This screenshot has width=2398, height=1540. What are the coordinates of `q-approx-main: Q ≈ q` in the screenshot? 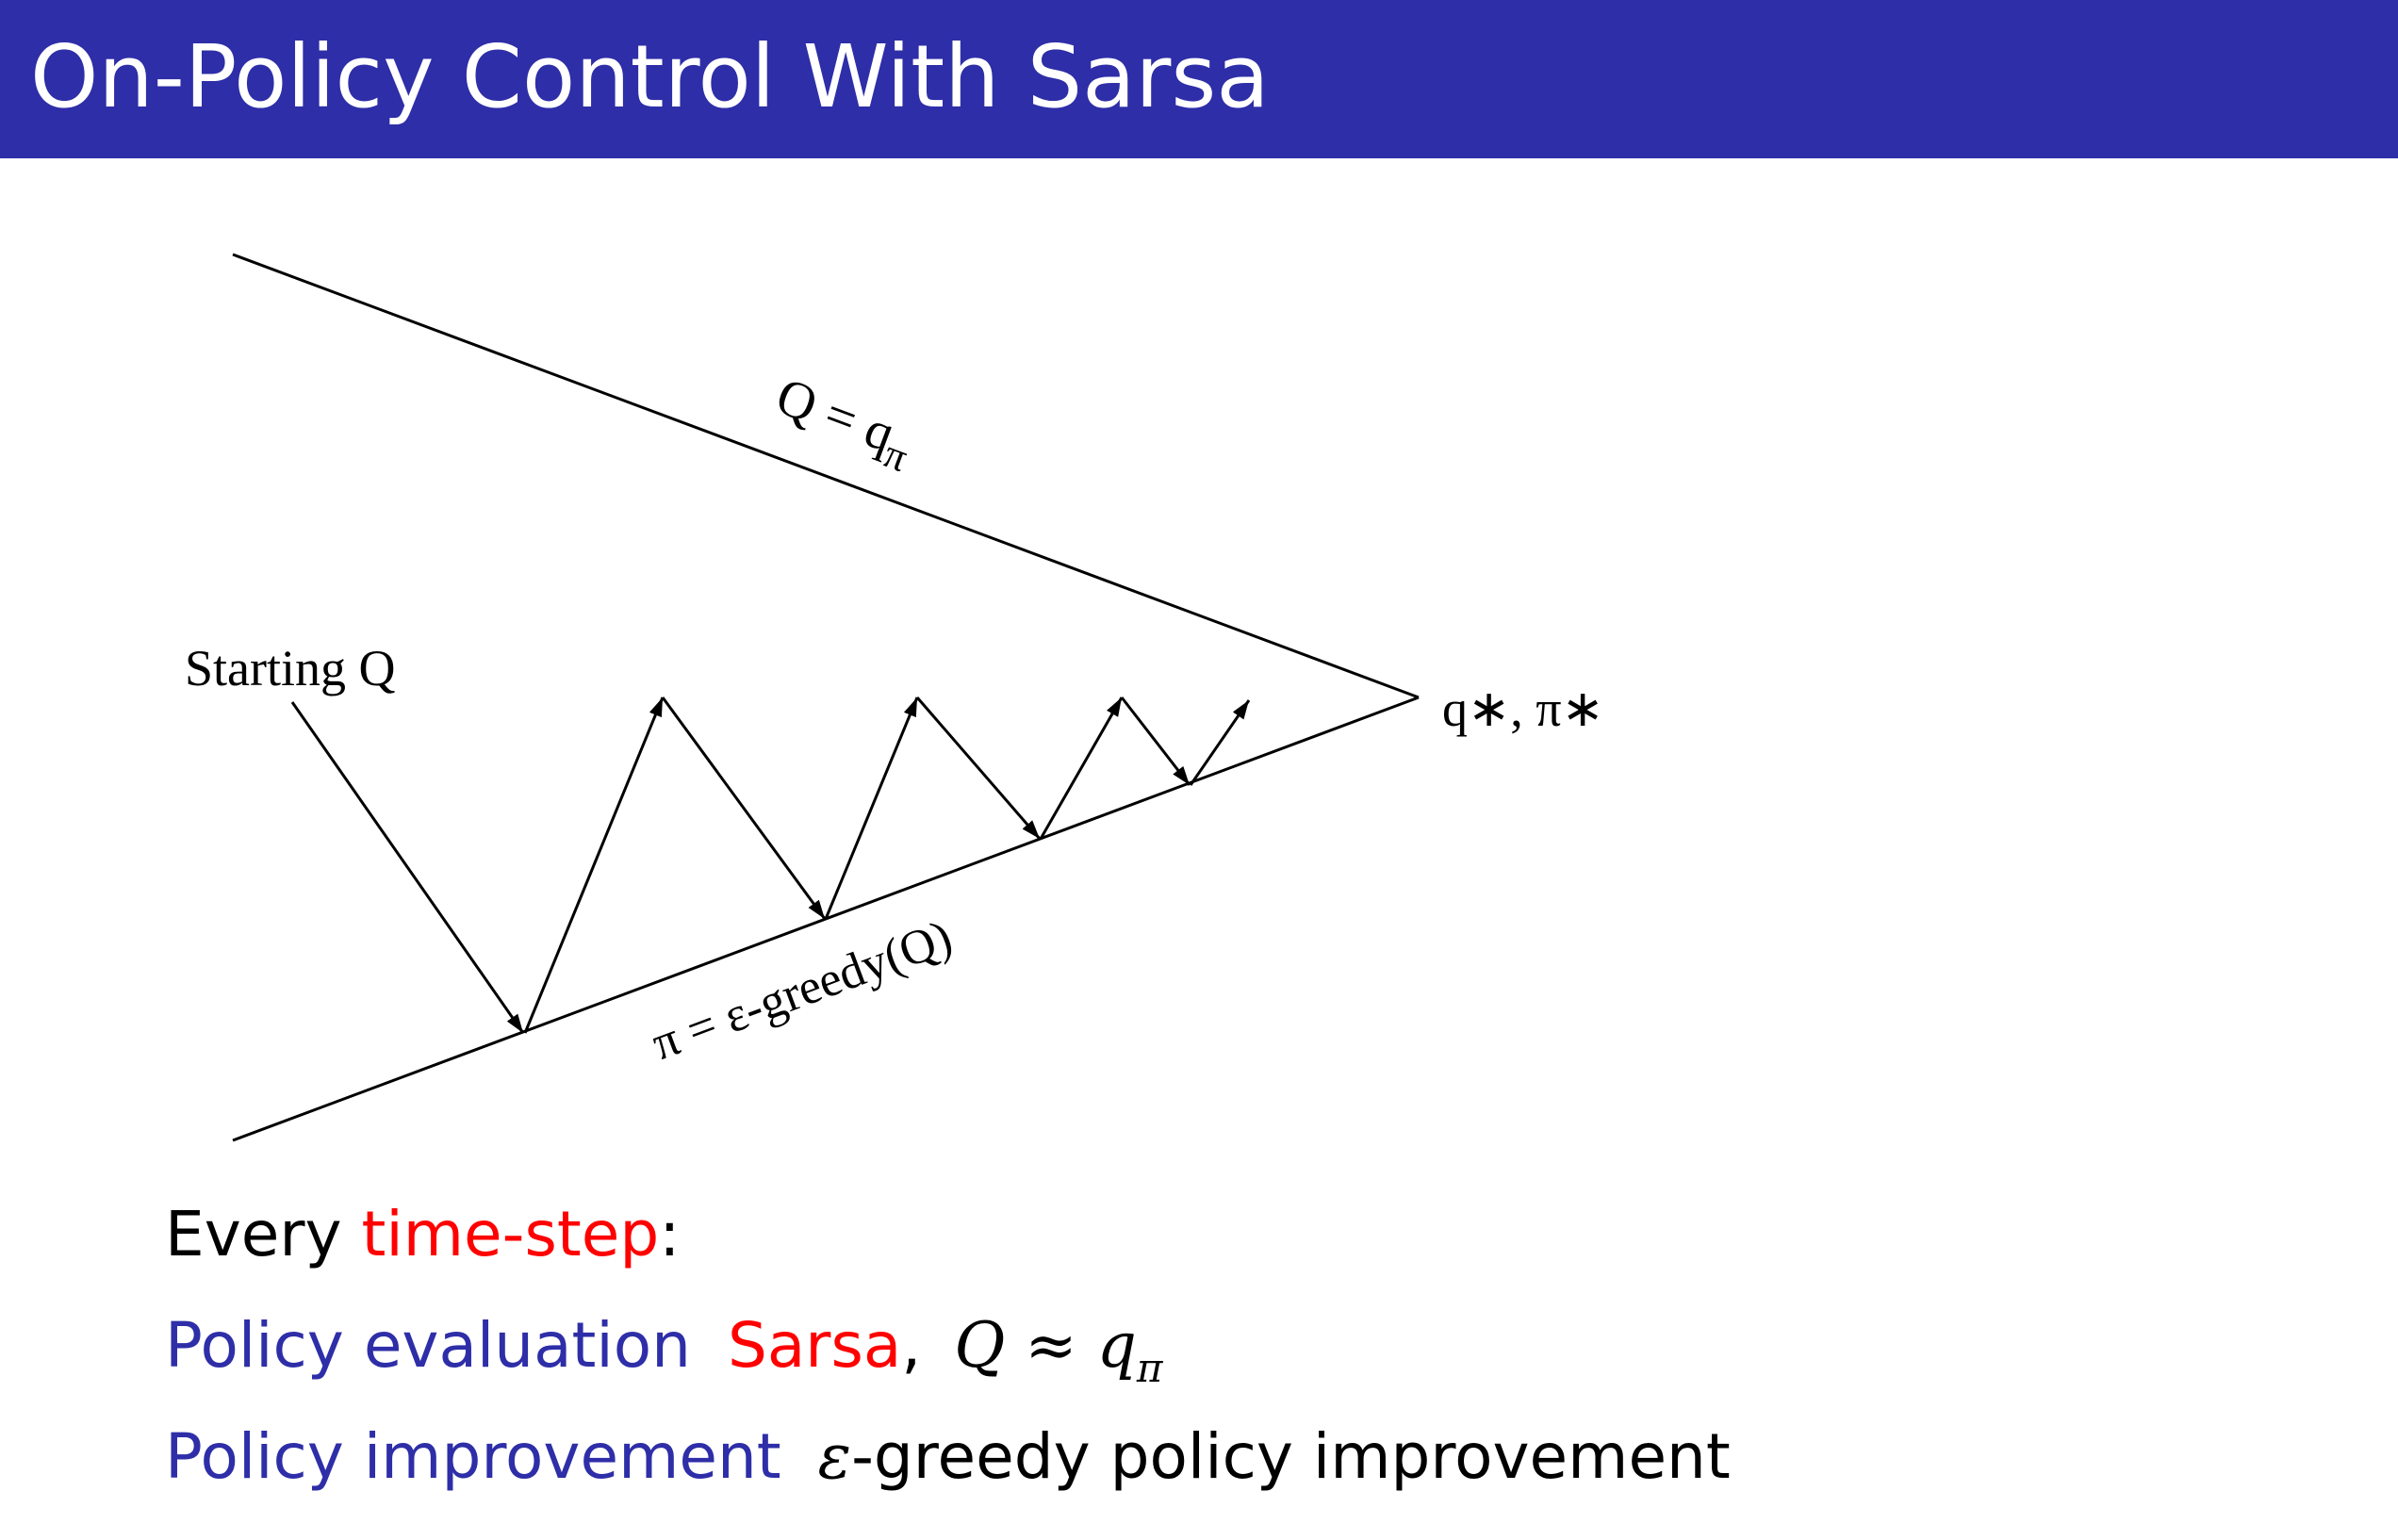 It's located at (1045, 1345).